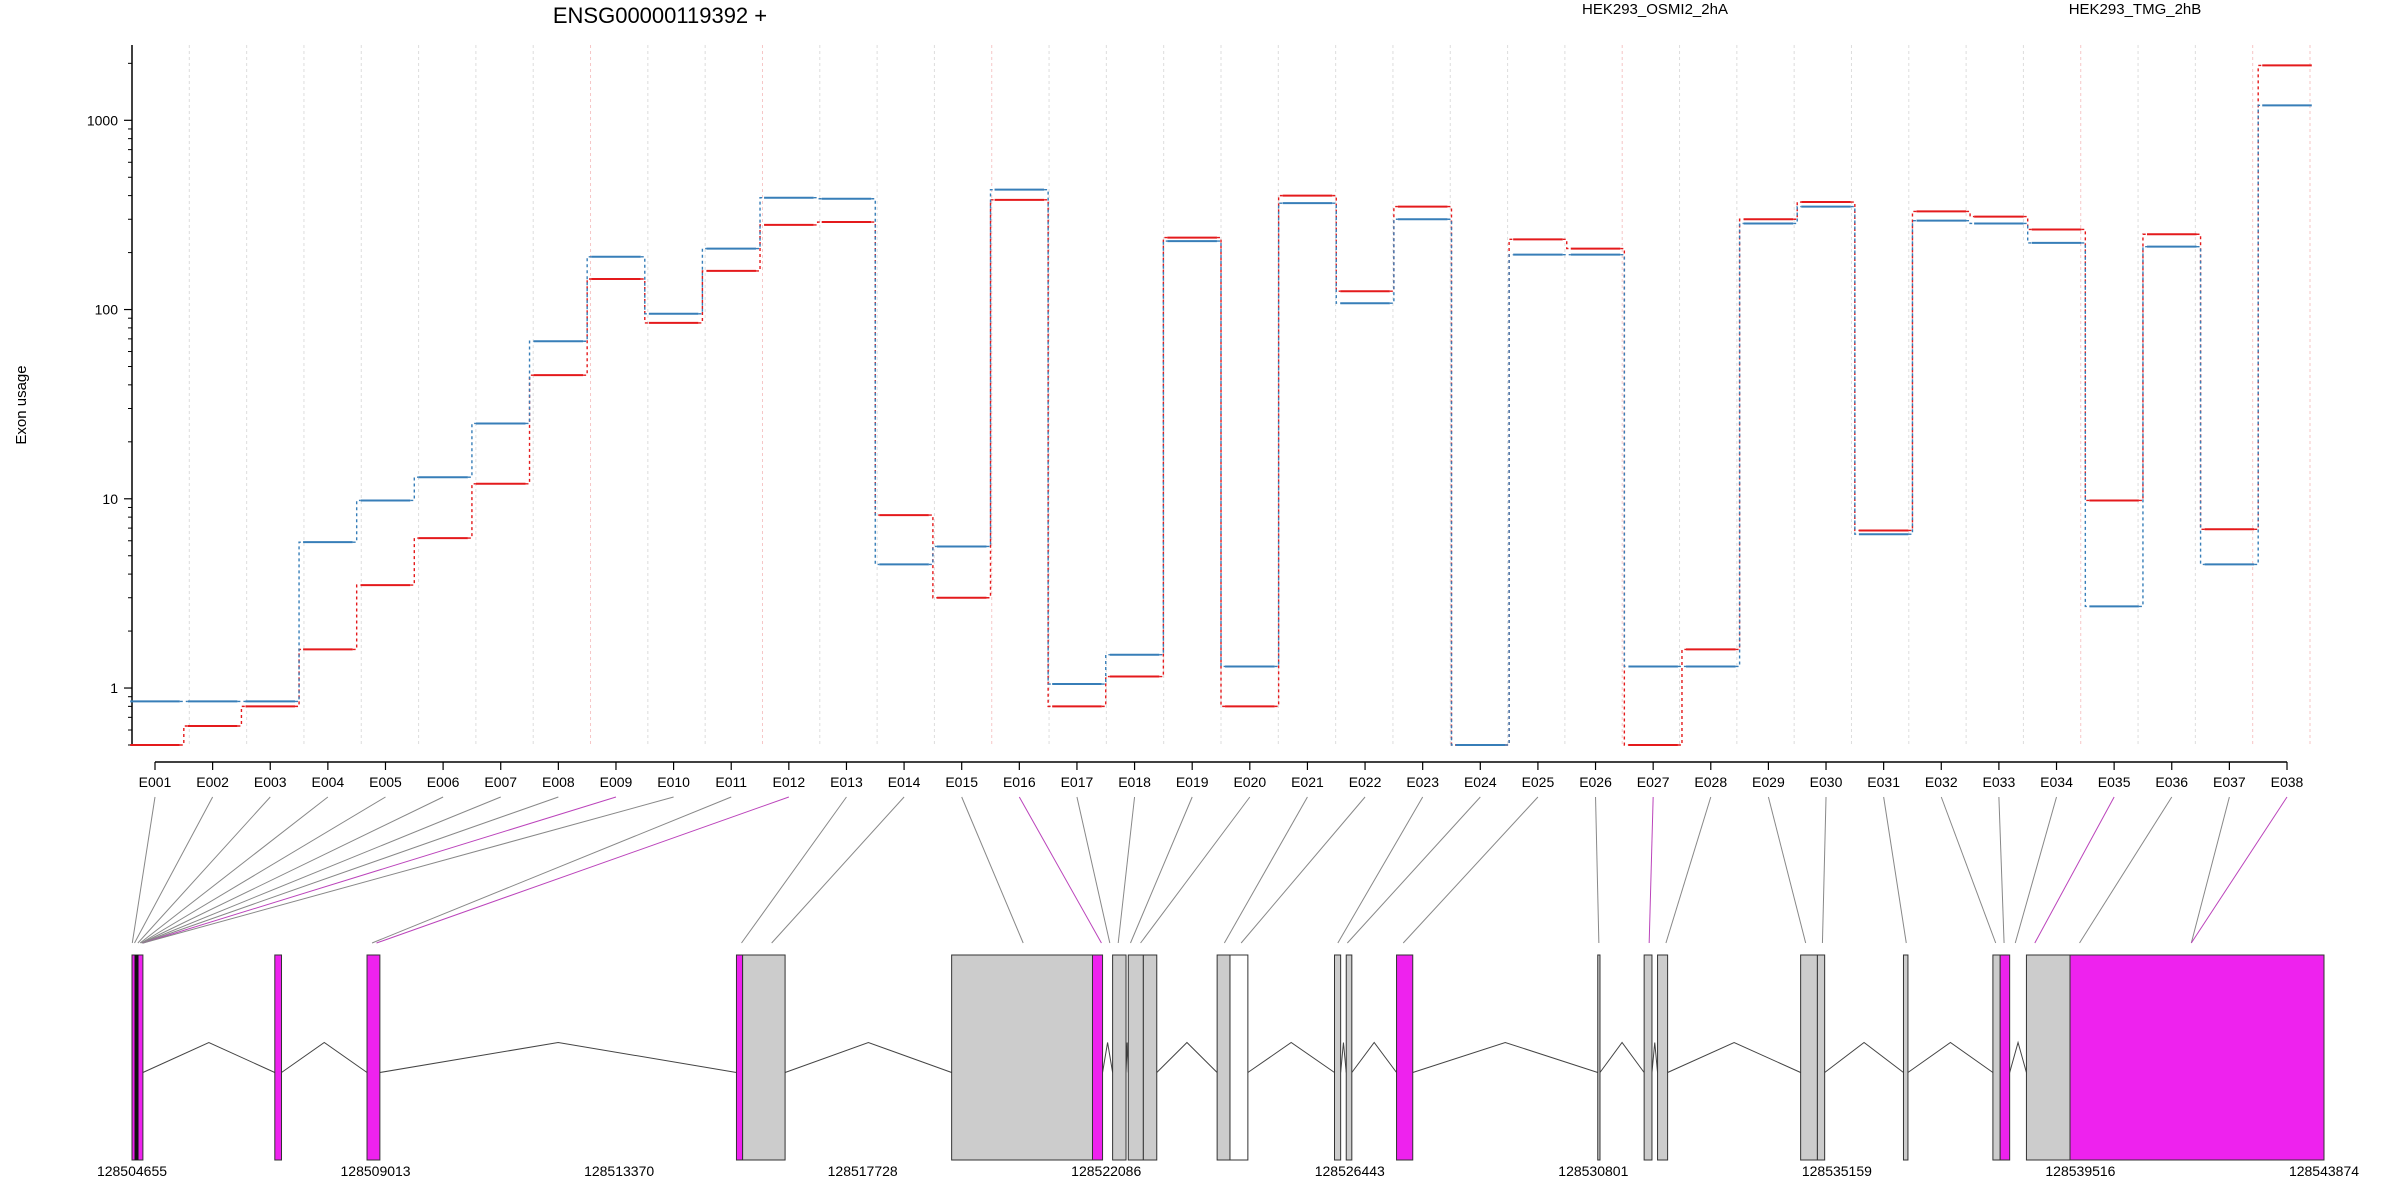 The width and height of the screenshot is (2400, 1200). Describe the element at coordinates (1249, 782) in the screenshot. I see `x-tick-label: E020` at that location.